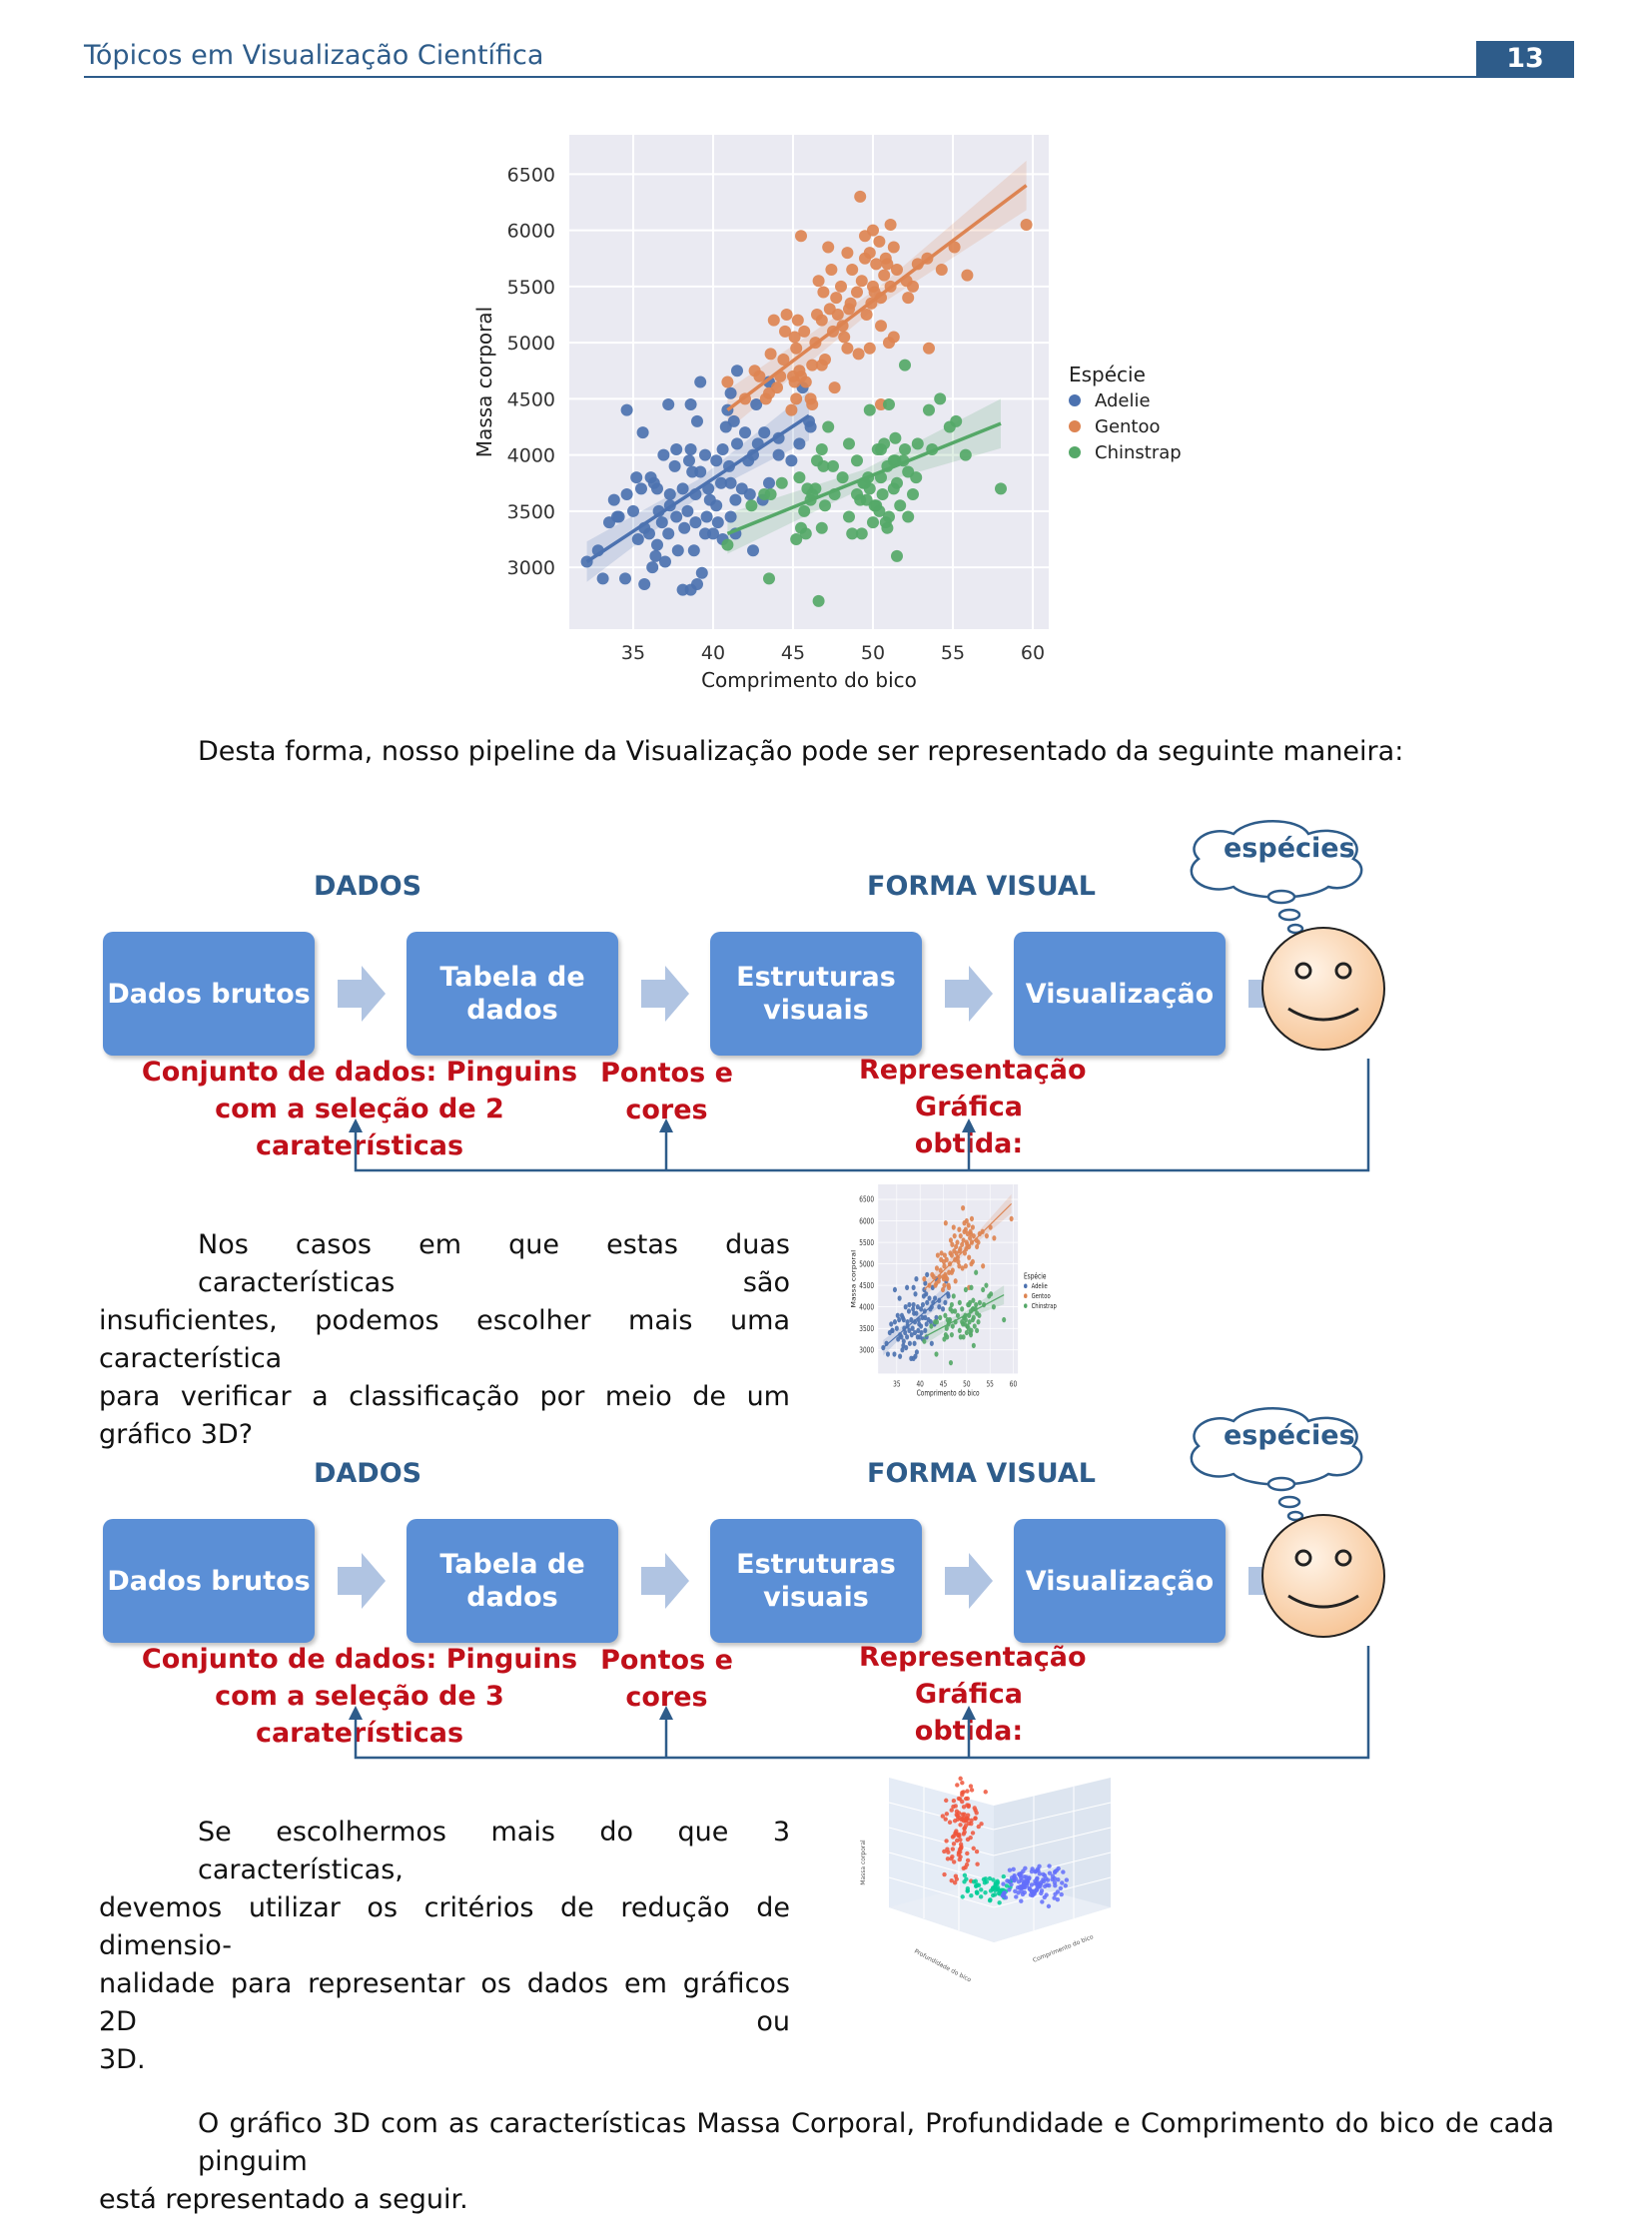  Describe the element at coordinates (512, 994) in the screenshot. I see `box-tabela-de-dados: Tabela de dados` at that location.